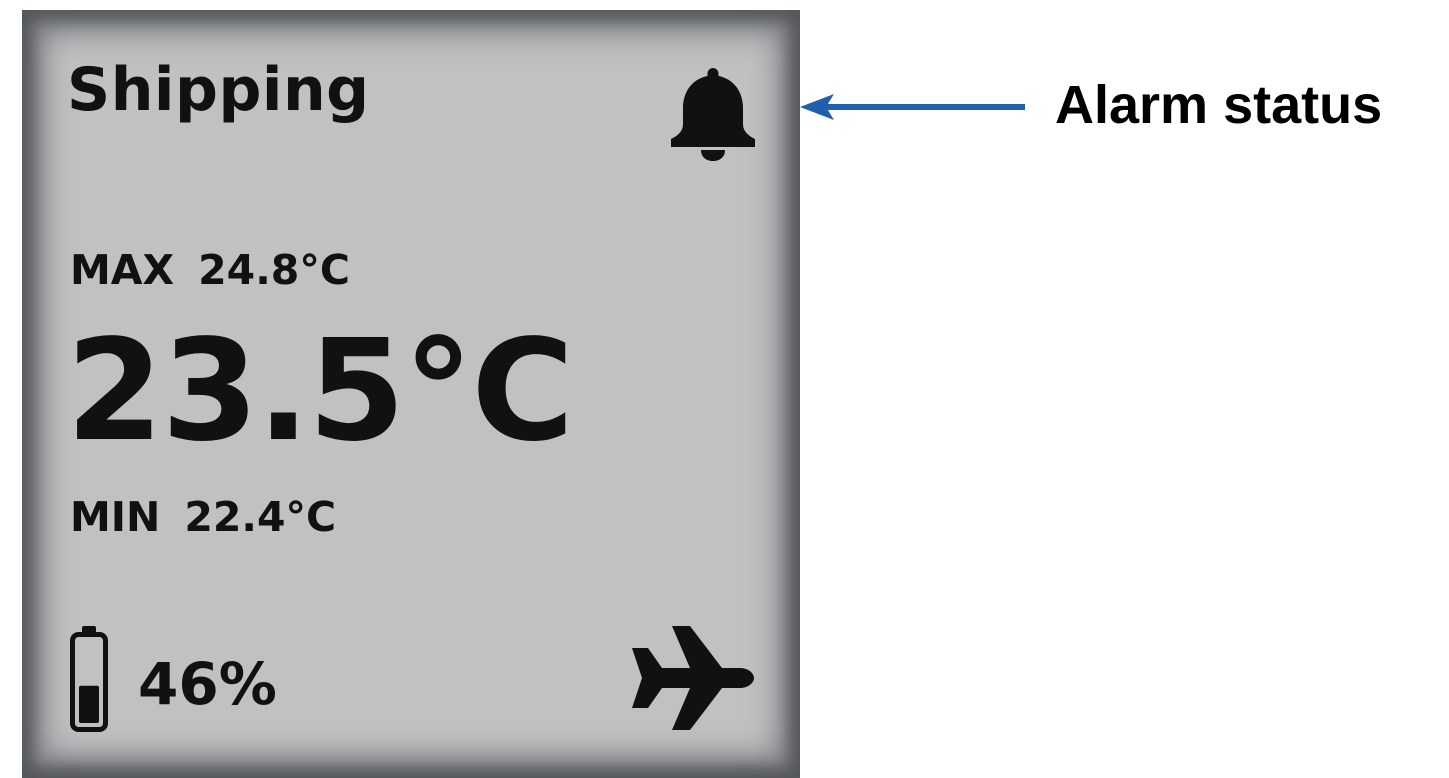 Image resolution: width=1449 pixels, height=778 pixels. I want to click on mode-title: Shipping, so click(218, 90).